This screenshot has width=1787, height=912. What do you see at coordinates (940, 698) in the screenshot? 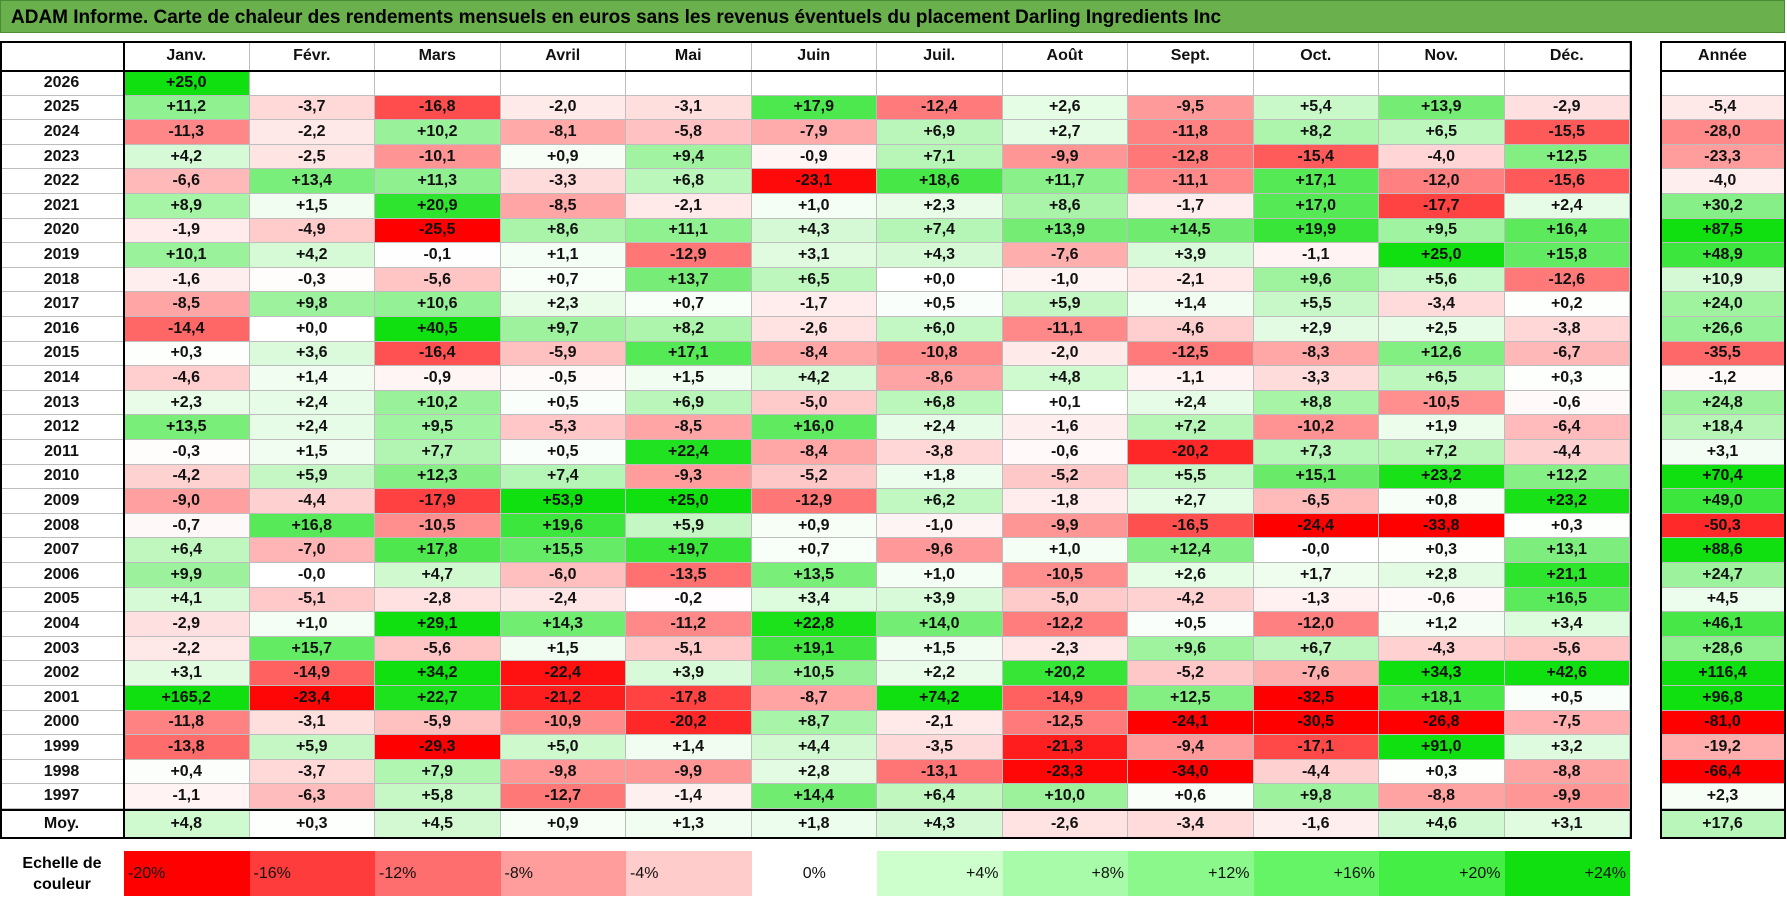
I see `heatmap-cell: +74,2` at bounding box center [940, 698].